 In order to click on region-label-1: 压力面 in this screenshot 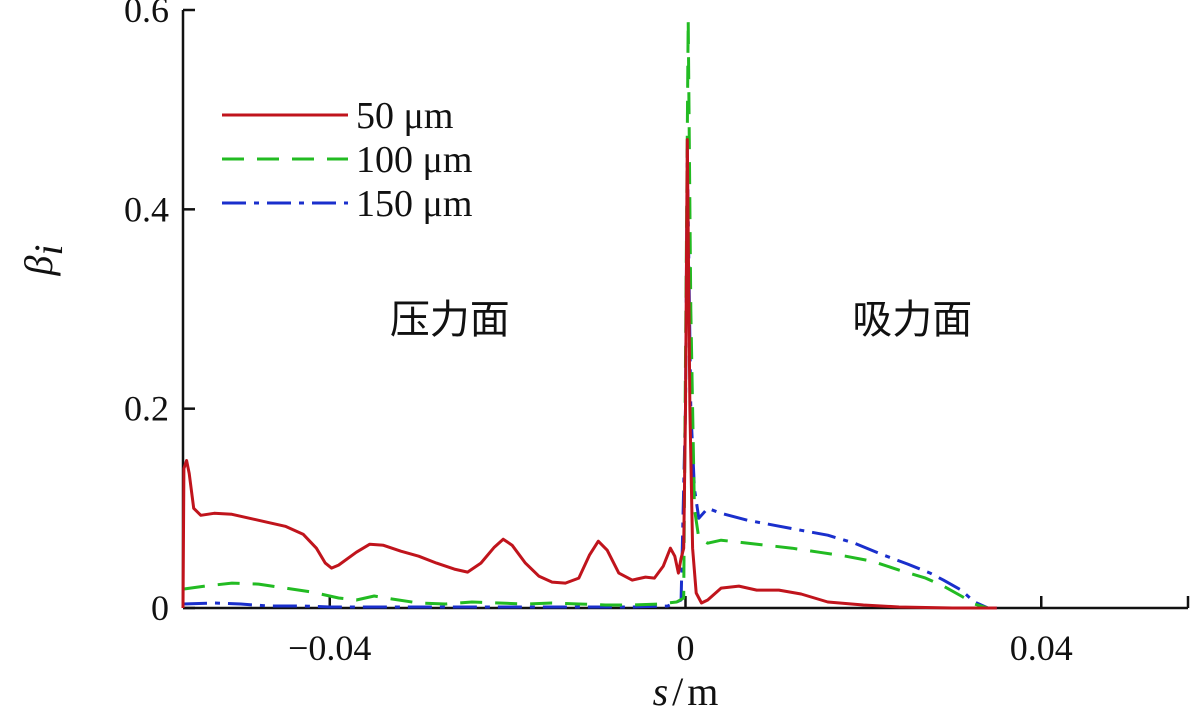, I will do `click(450, 320)`.